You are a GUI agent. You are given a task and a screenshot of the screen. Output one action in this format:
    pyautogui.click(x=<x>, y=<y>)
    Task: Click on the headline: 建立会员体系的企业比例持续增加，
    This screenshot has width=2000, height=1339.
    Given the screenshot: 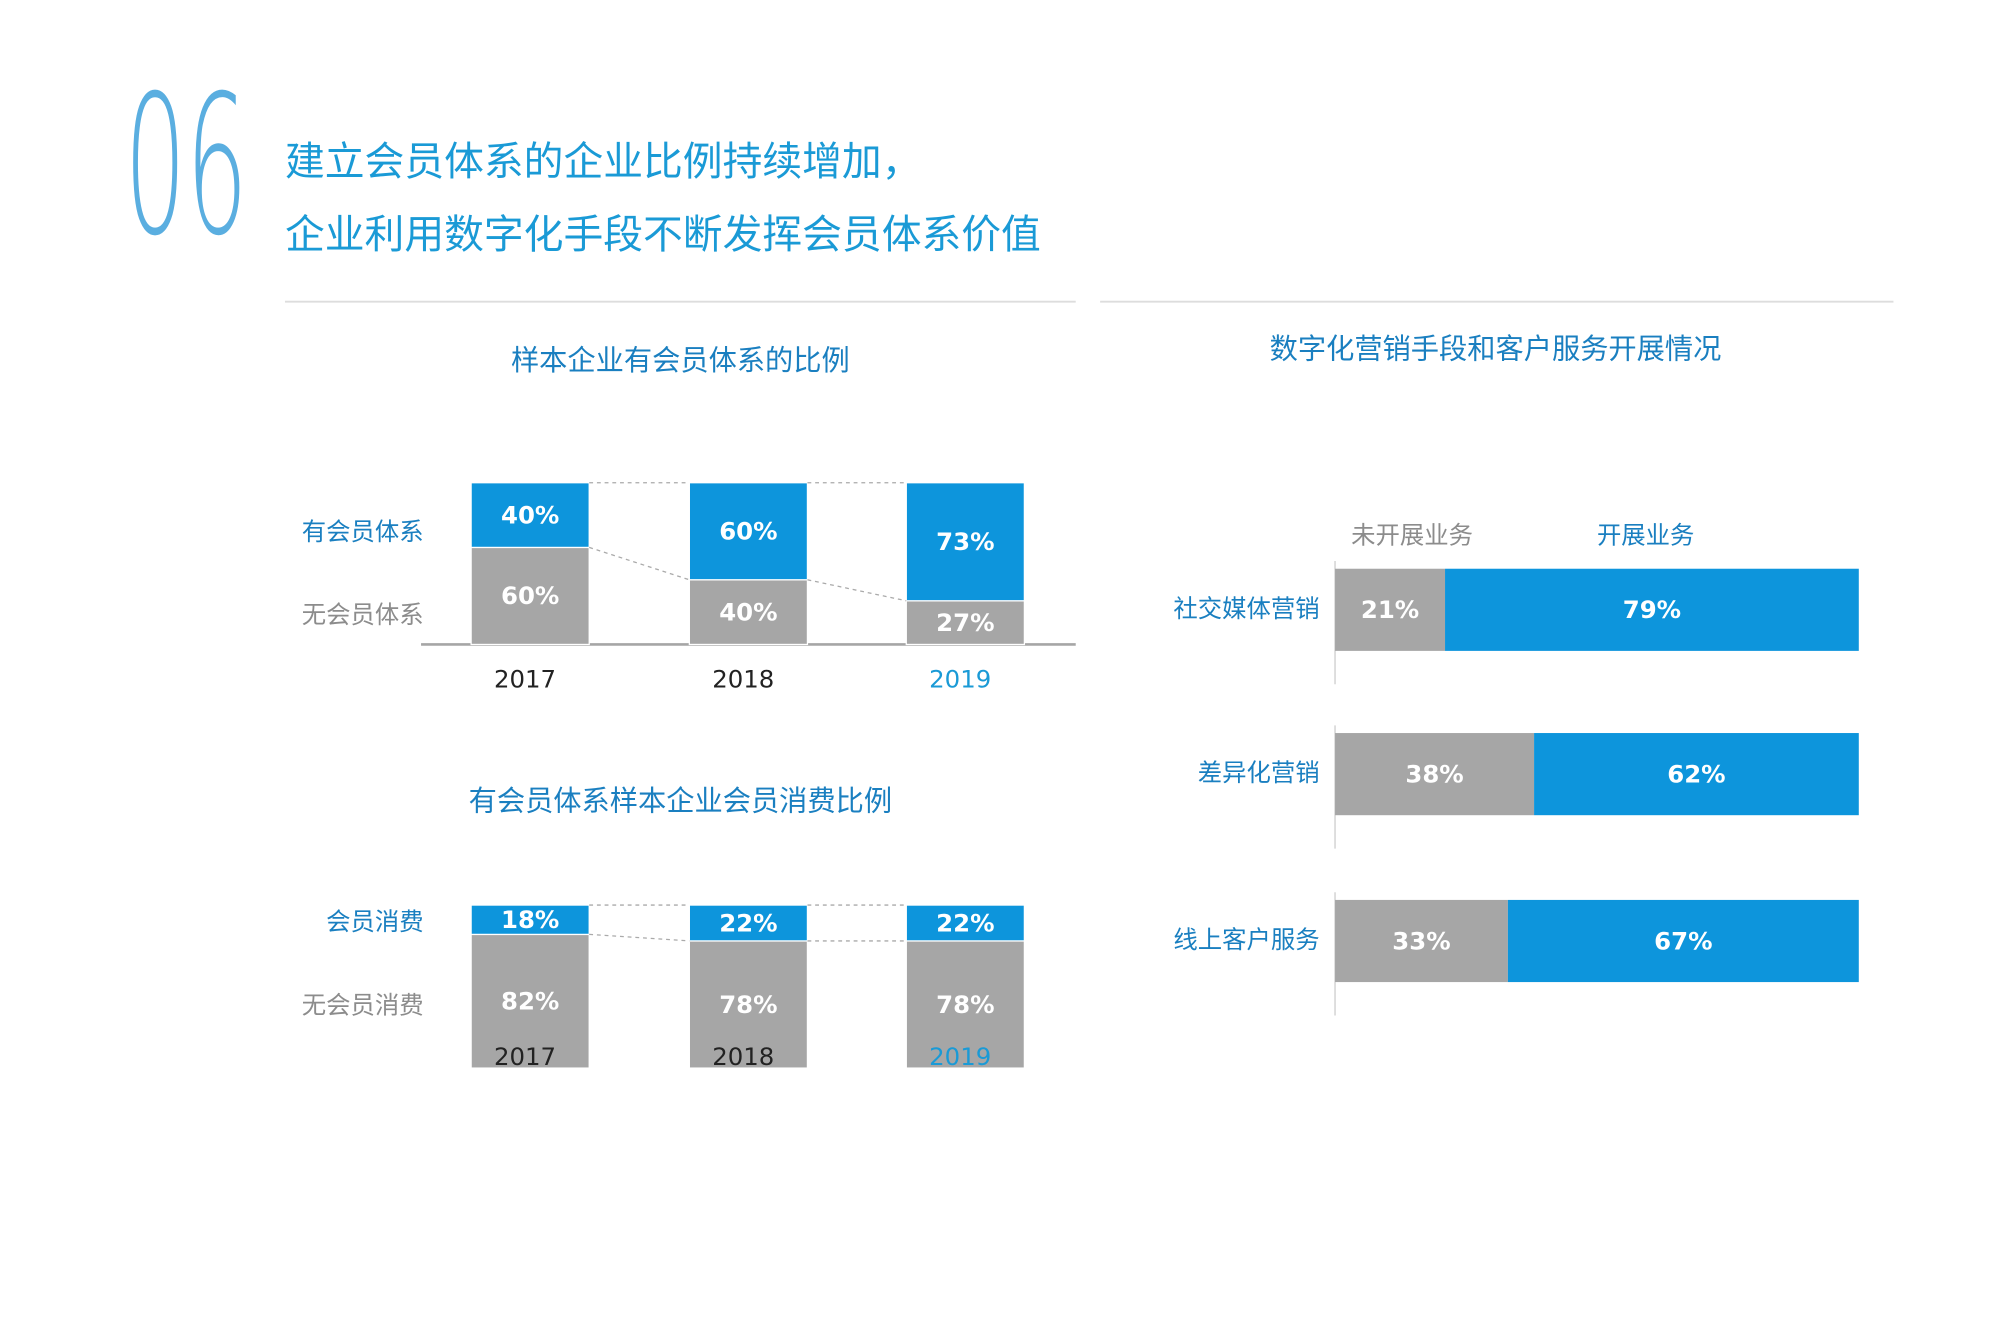 What is the action you would take?
    pyautogui.click(x=603, y=162)
    